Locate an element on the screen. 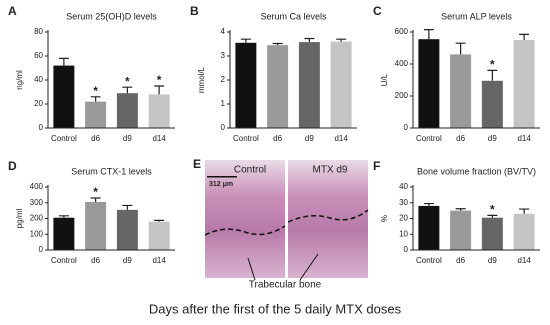 Image resolution: width=550 pixels, height=325 pixels. histology-mtx is located at coordinates (328, 219).